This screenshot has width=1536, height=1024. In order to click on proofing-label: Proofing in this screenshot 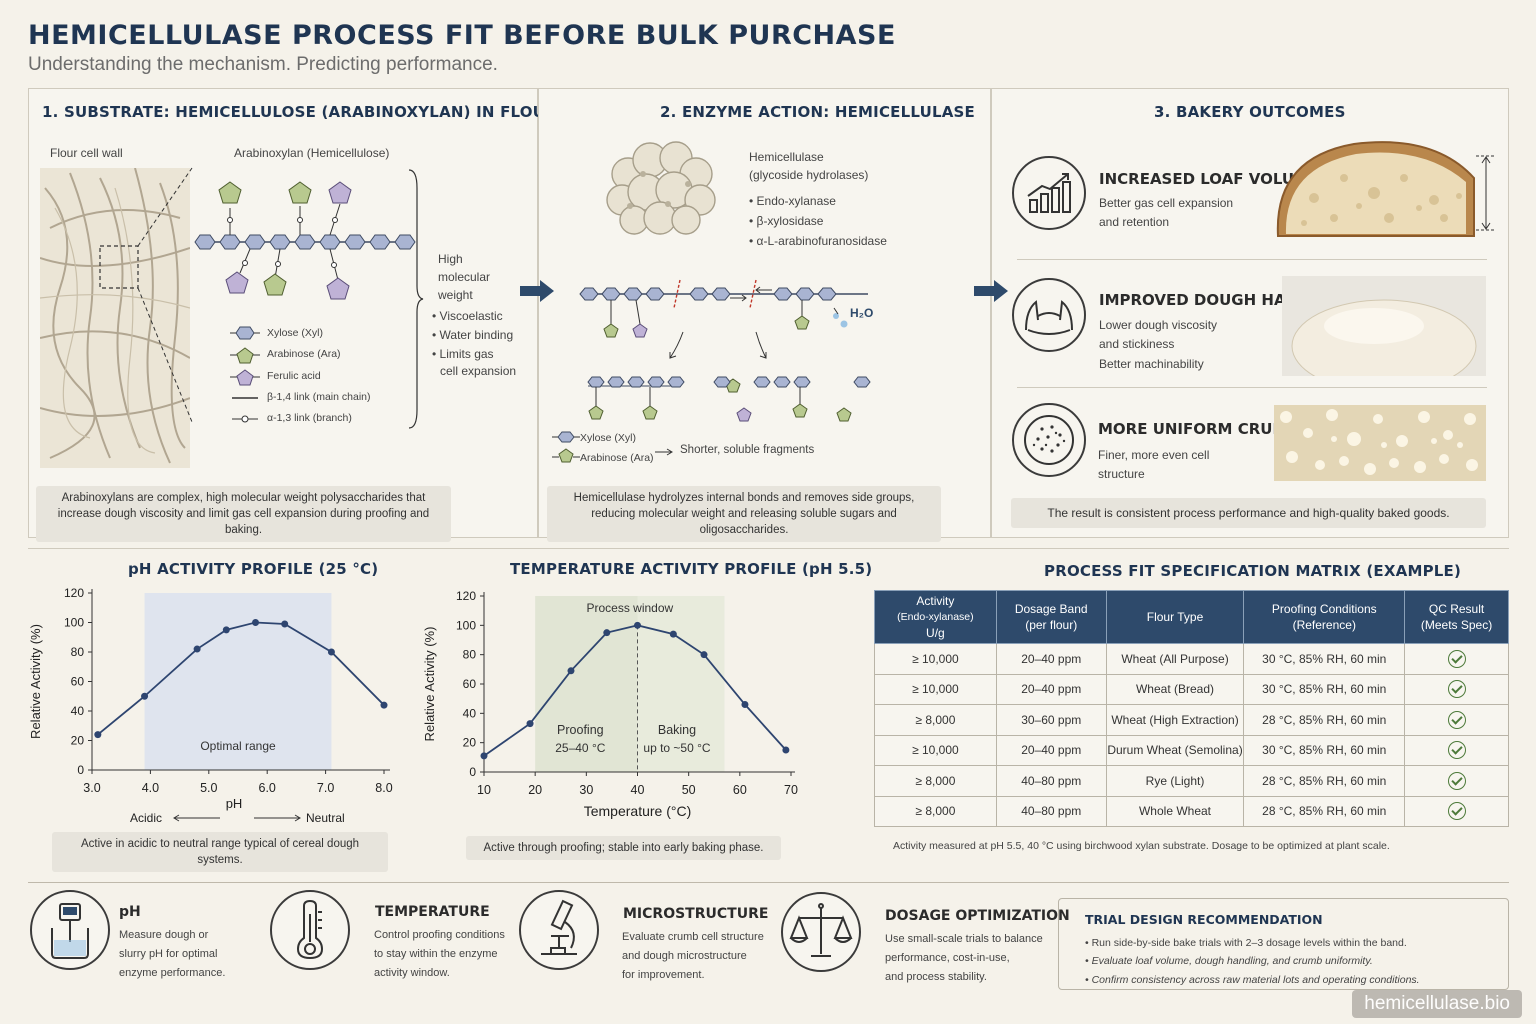, I will do `click(580, 730)`.